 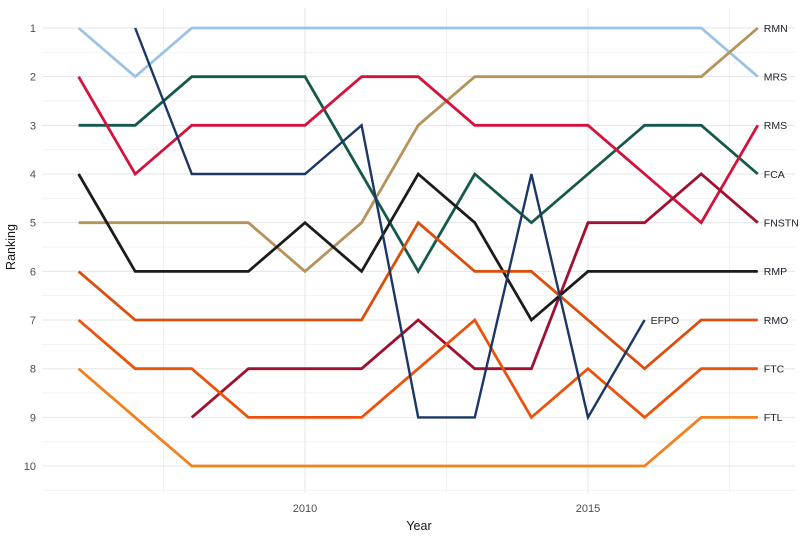 What do you see at coordinates (33, 78) in the screenshot?
I see `y-tick-label-2: 2` at bounding box center [33, 78].